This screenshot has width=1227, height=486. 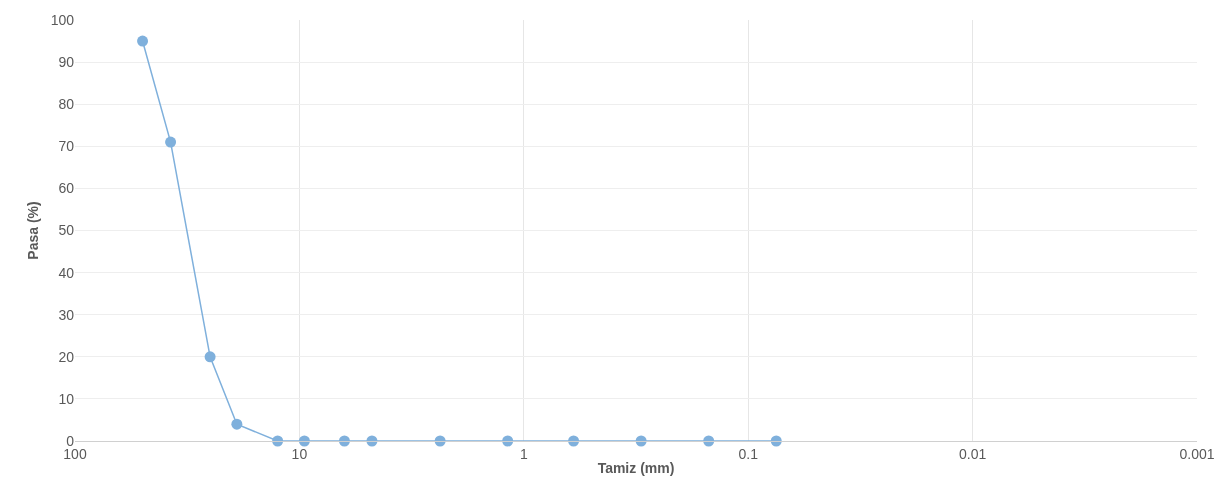 I want to click on y-tick-label: 10, so click(x=66, y=398).